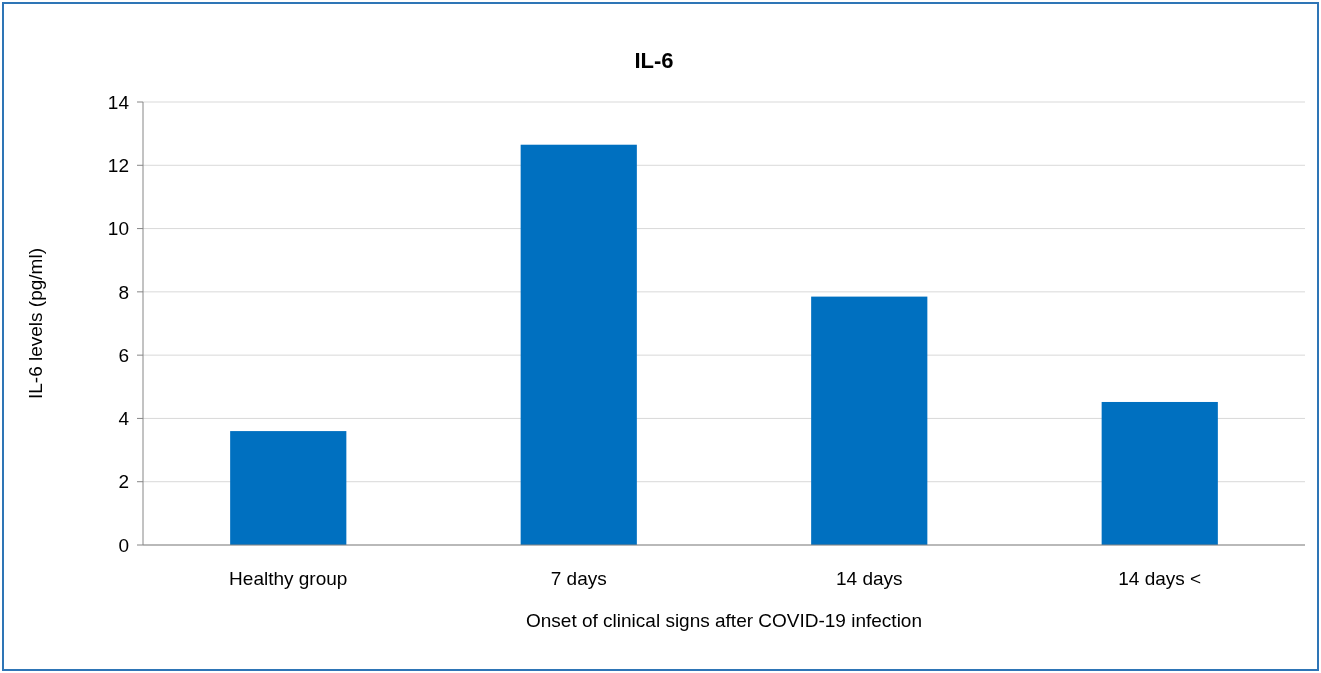  What do you see at coordinates (1160, 578) in the screenshot?
I see `x-tick-label: 14 days <` at bounding box center [1160, 578].